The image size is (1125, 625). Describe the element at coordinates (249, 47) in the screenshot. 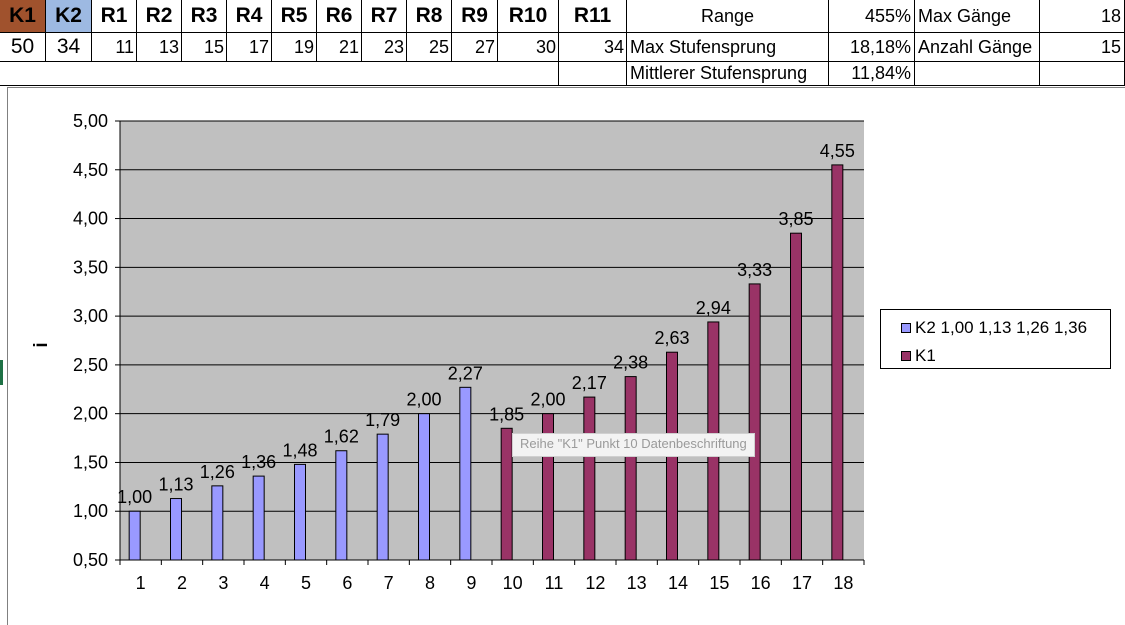

I see `value-cell-r4: 17` at that location.